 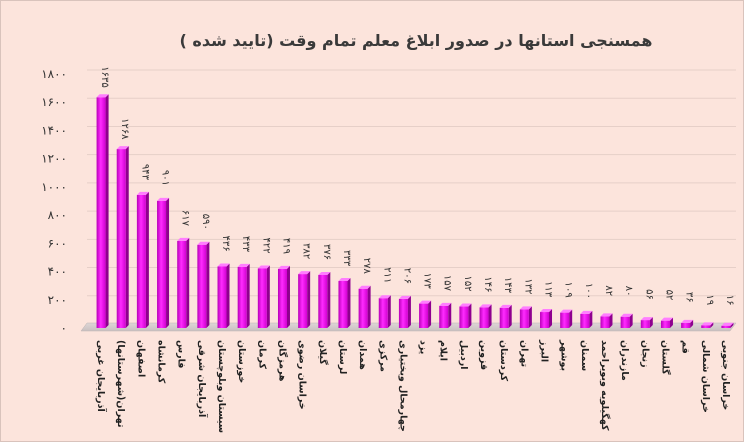 What do you see at coordinates (261, 354) in the screenshot?
I see `x-tick-label: کرمان` at bounding box center [261, 354].